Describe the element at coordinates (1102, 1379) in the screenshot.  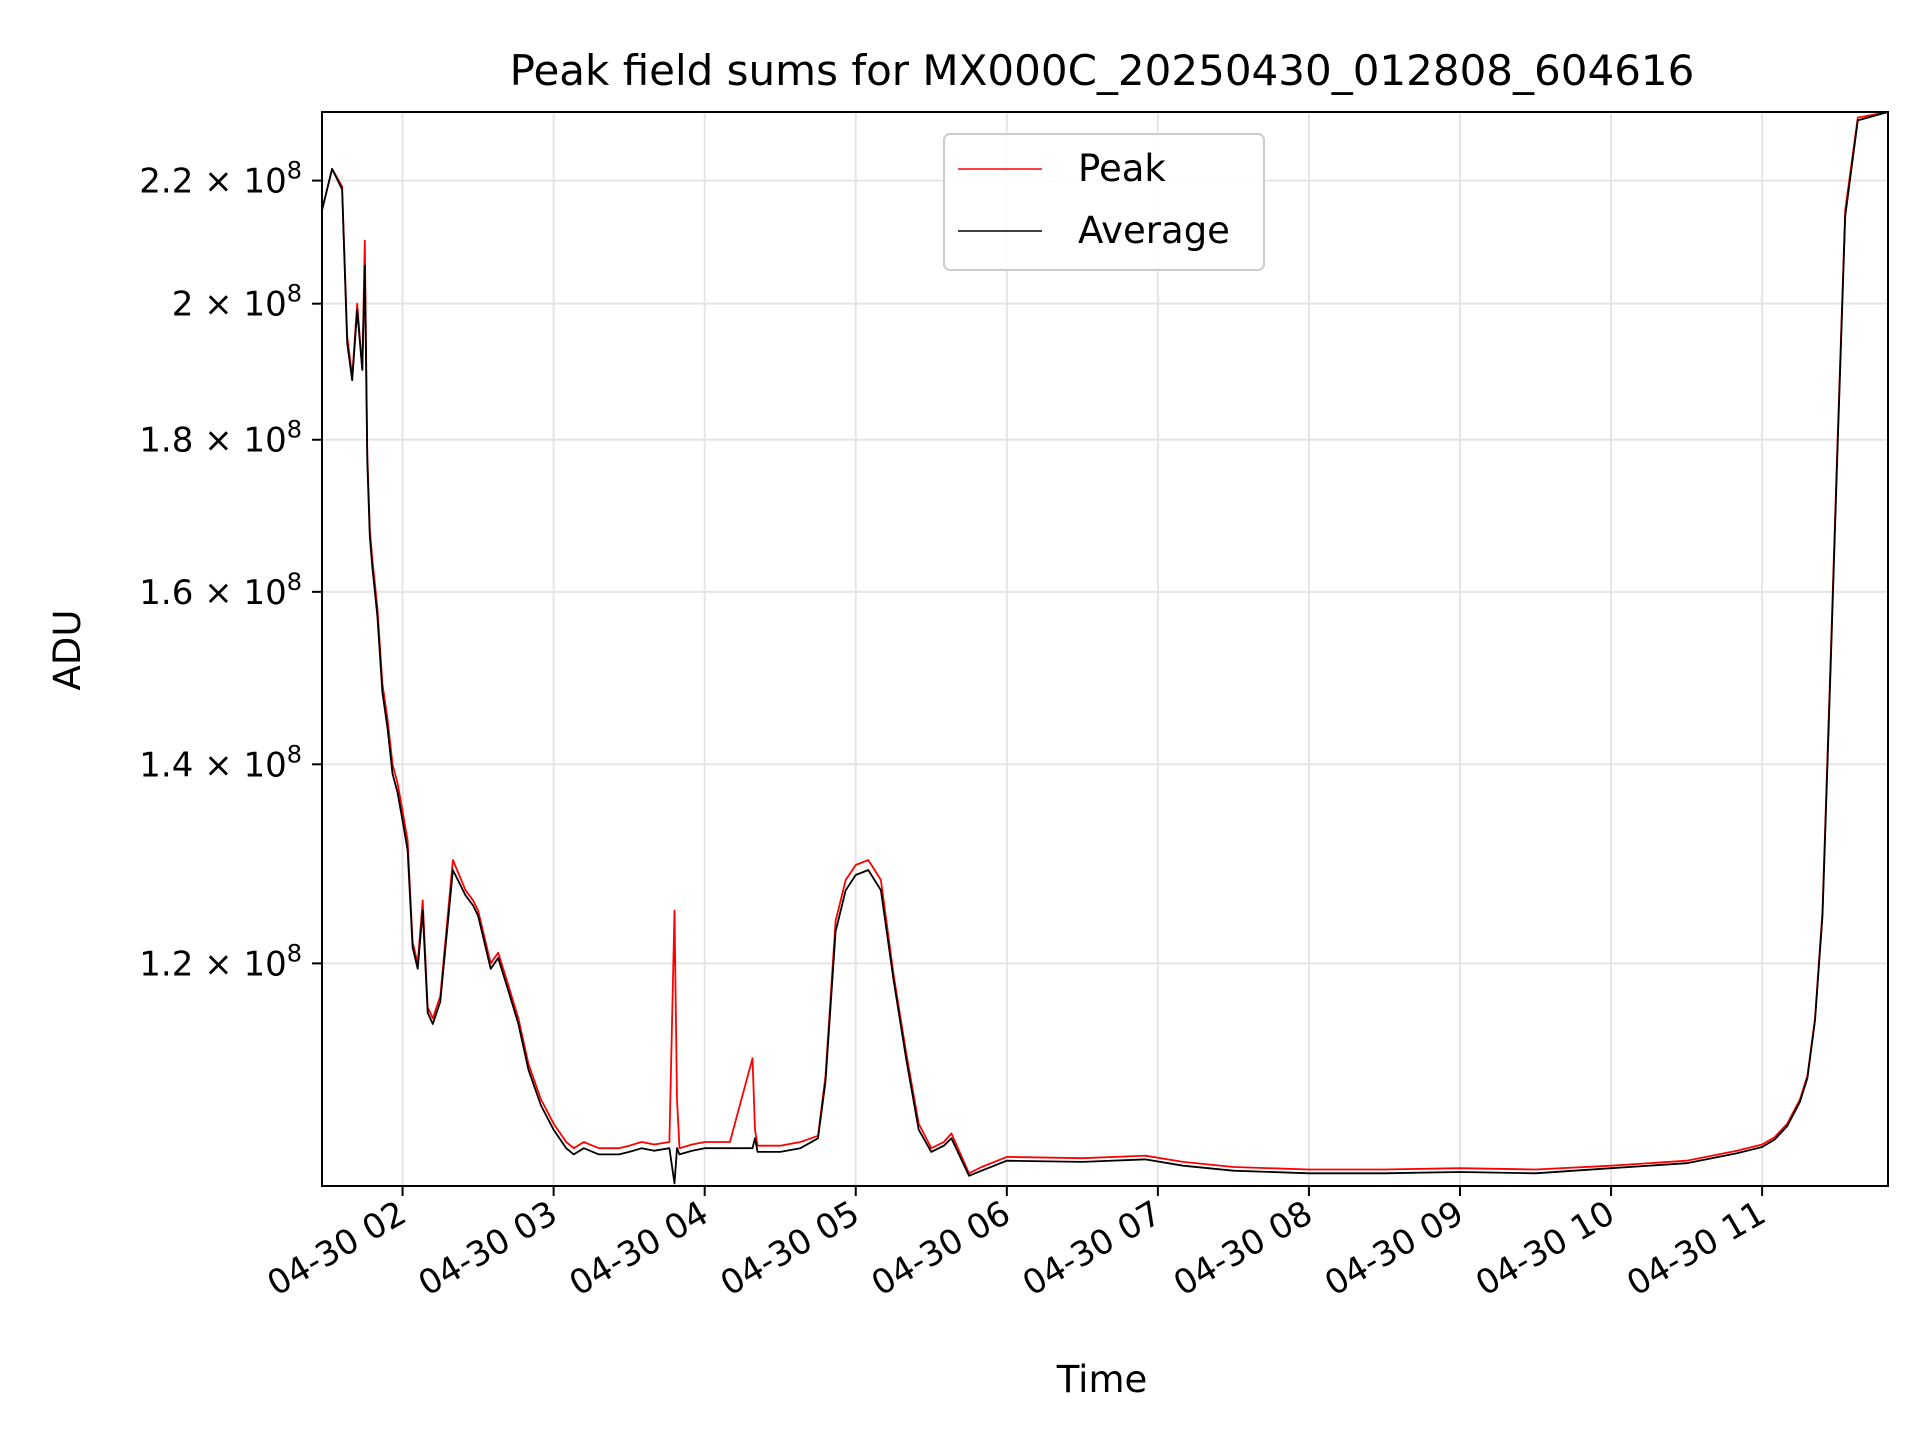
I see `x-axis-label: Time` at that location.